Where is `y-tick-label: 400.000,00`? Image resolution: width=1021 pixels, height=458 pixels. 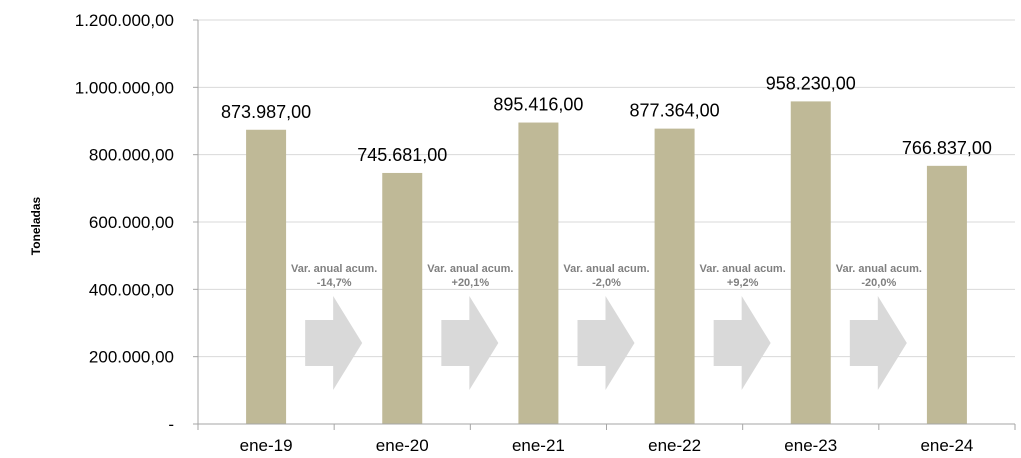
y-tick-label: 400.000,00 is located at coordinates (131, 289).